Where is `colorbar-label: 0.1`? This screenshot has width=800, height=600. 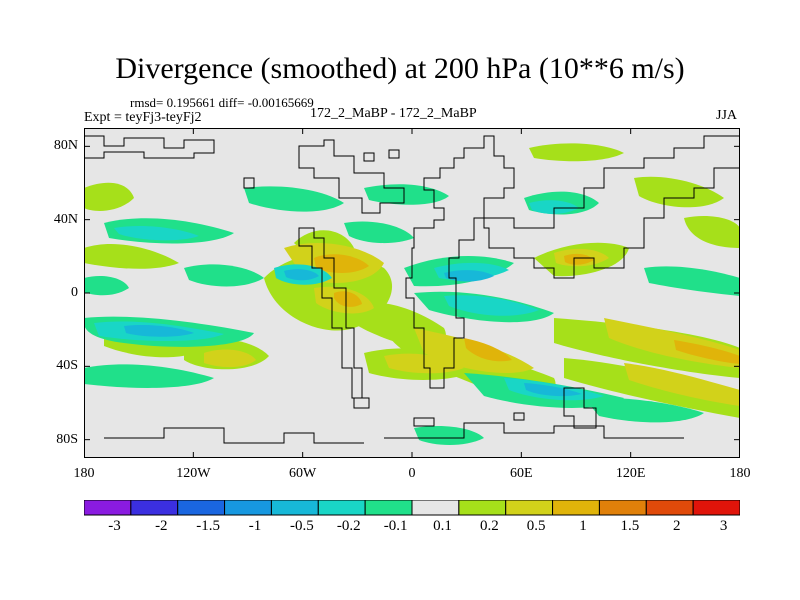
colorbar-label: 0.1 is located at coordinates (442, 526).